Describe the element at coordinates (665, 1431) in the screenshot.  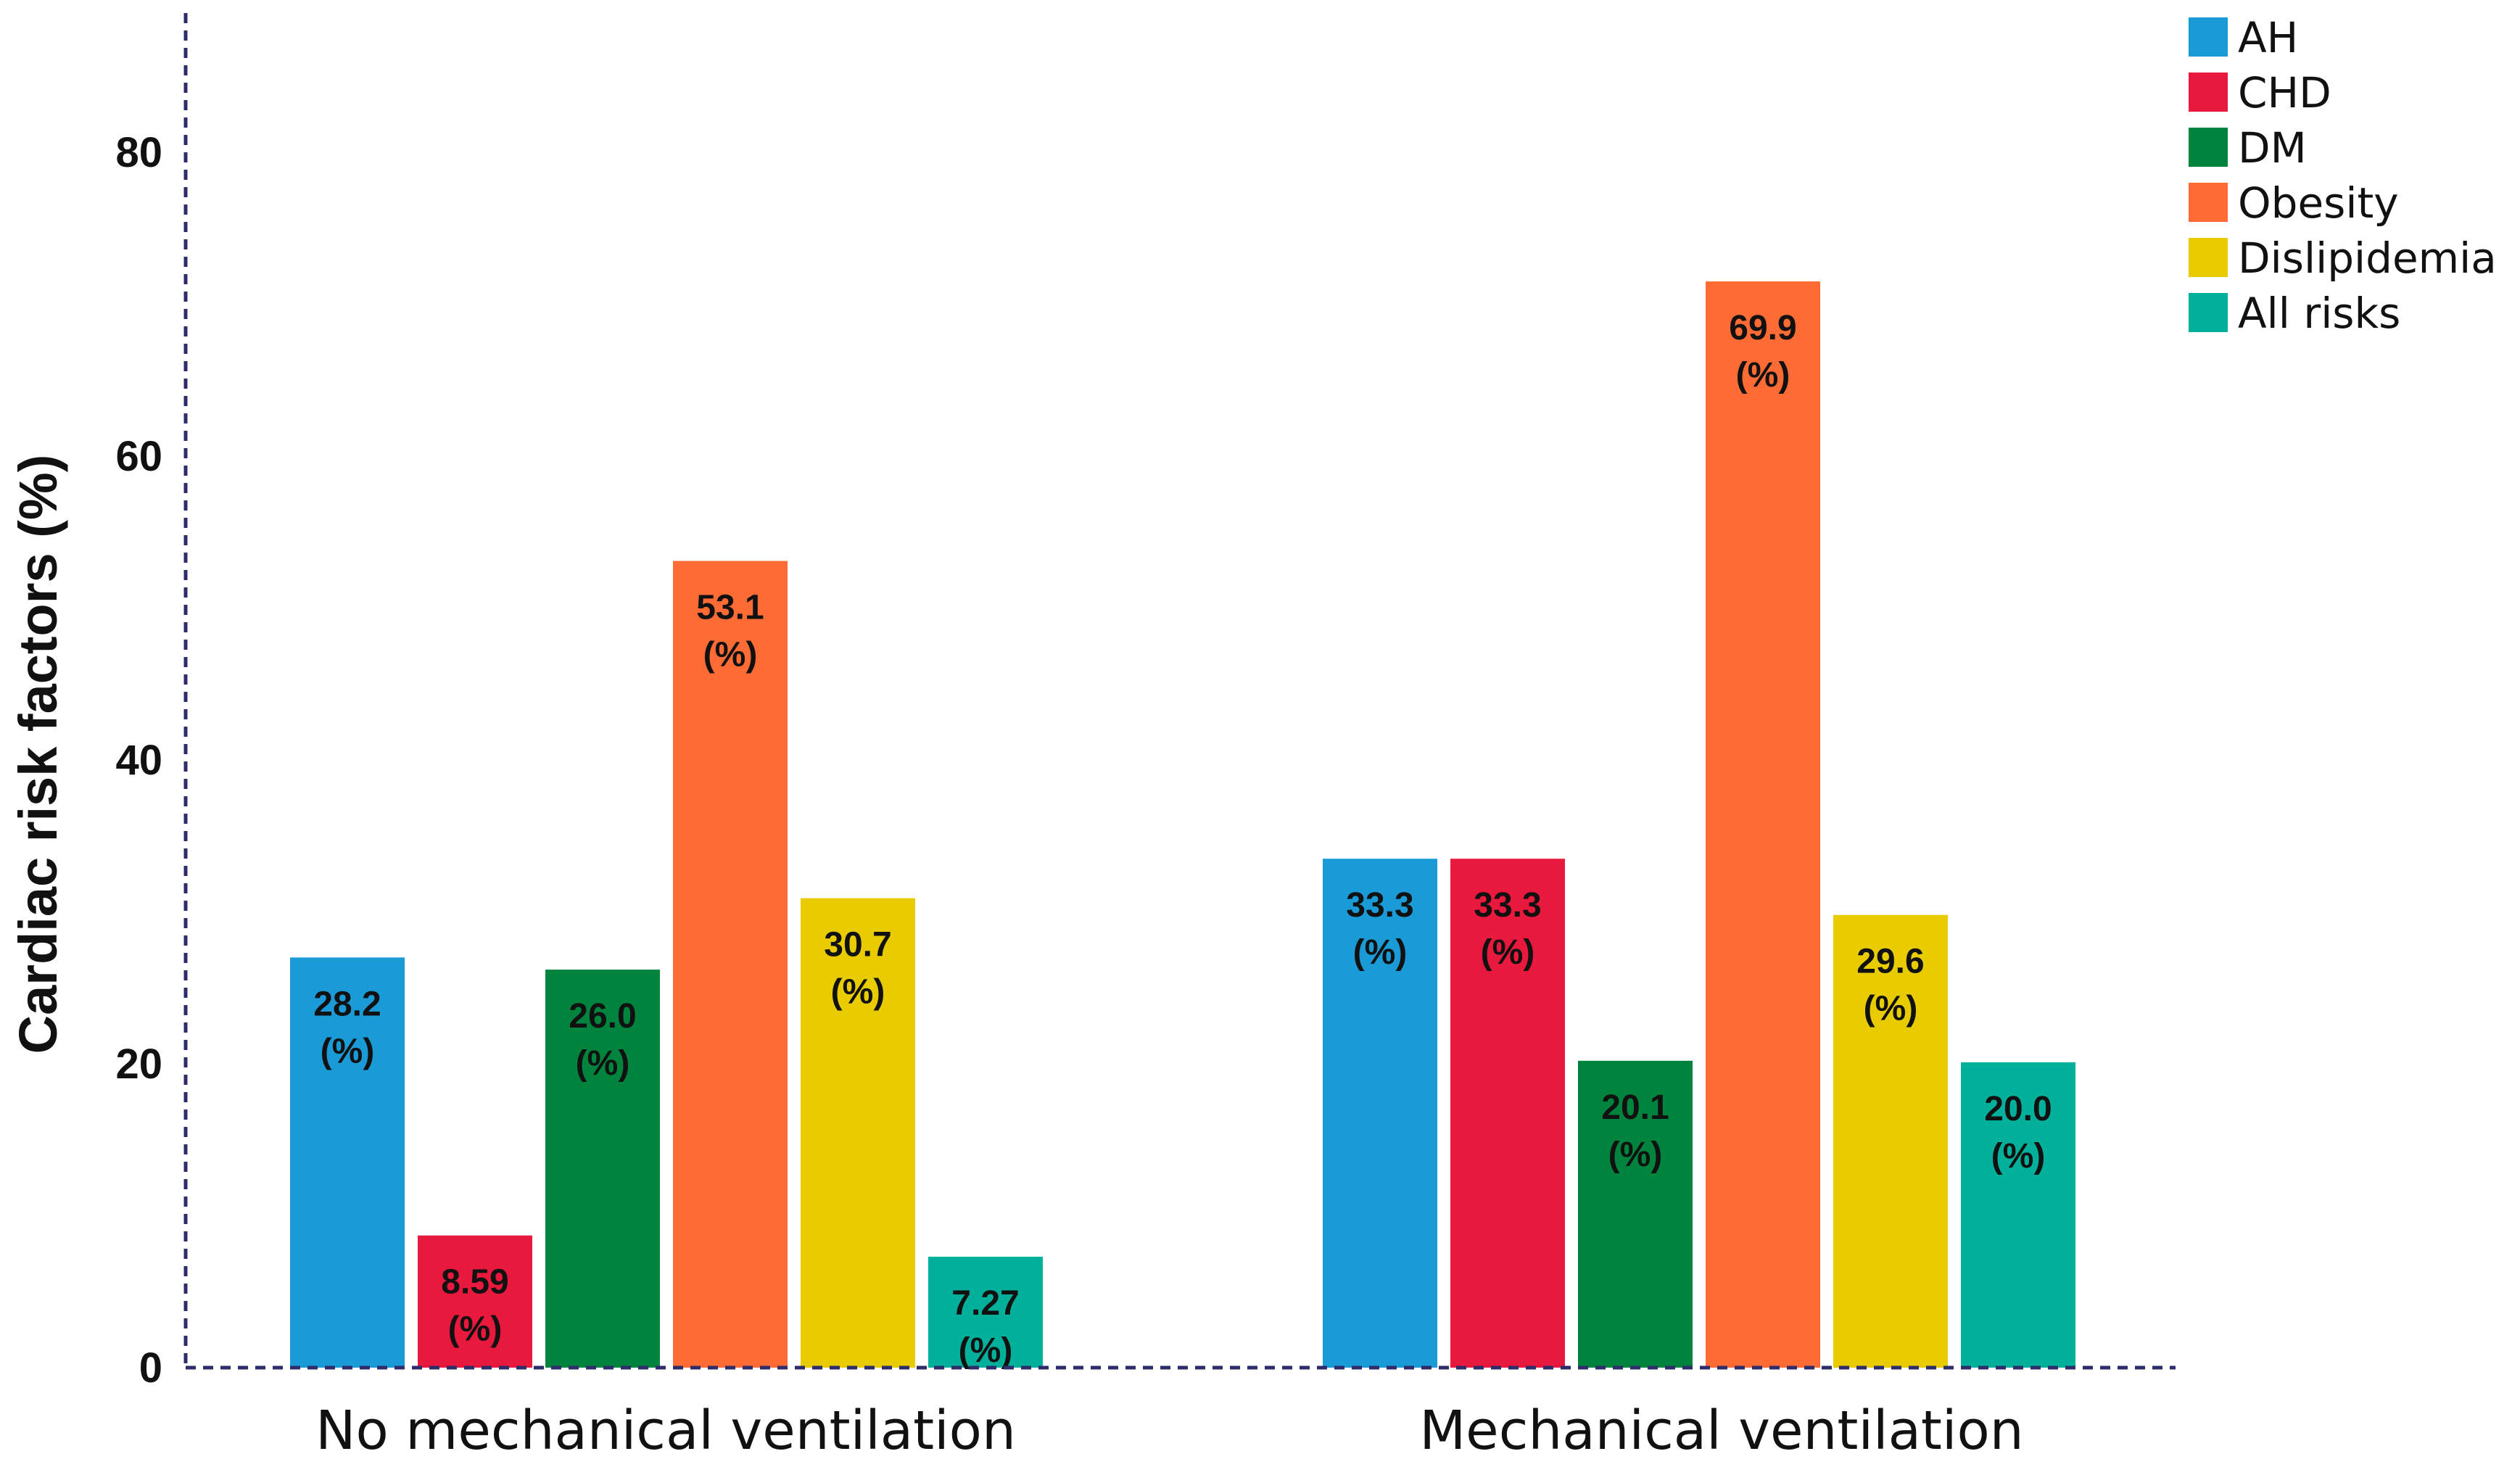
I see `group-label-no-mechanical-ventilation: No mechanical ventilation` at that location.